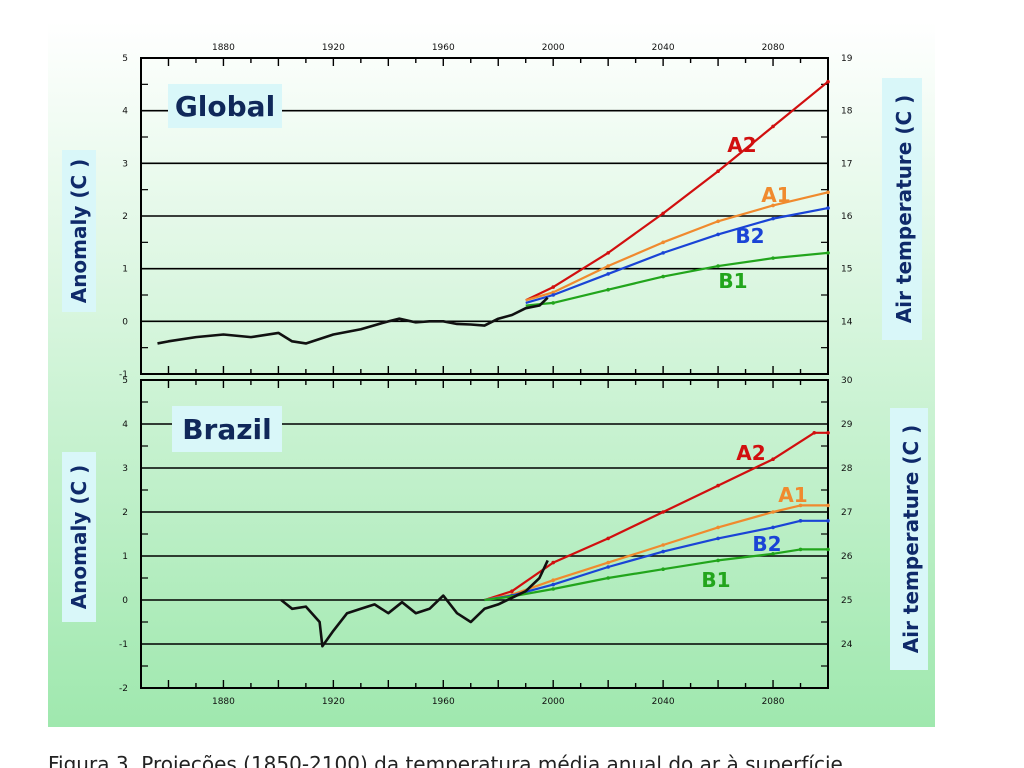 This screenshot has width=1024, height=768. I want to click on x-tick-label: 2080, so click(773, 48).